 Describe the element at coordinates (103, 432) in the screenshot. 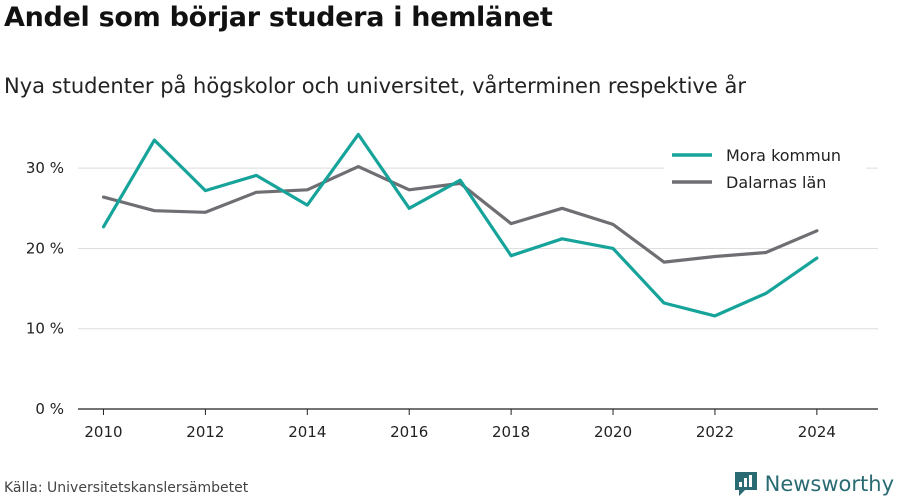

I see `x-tick-label: 2010` at that location.